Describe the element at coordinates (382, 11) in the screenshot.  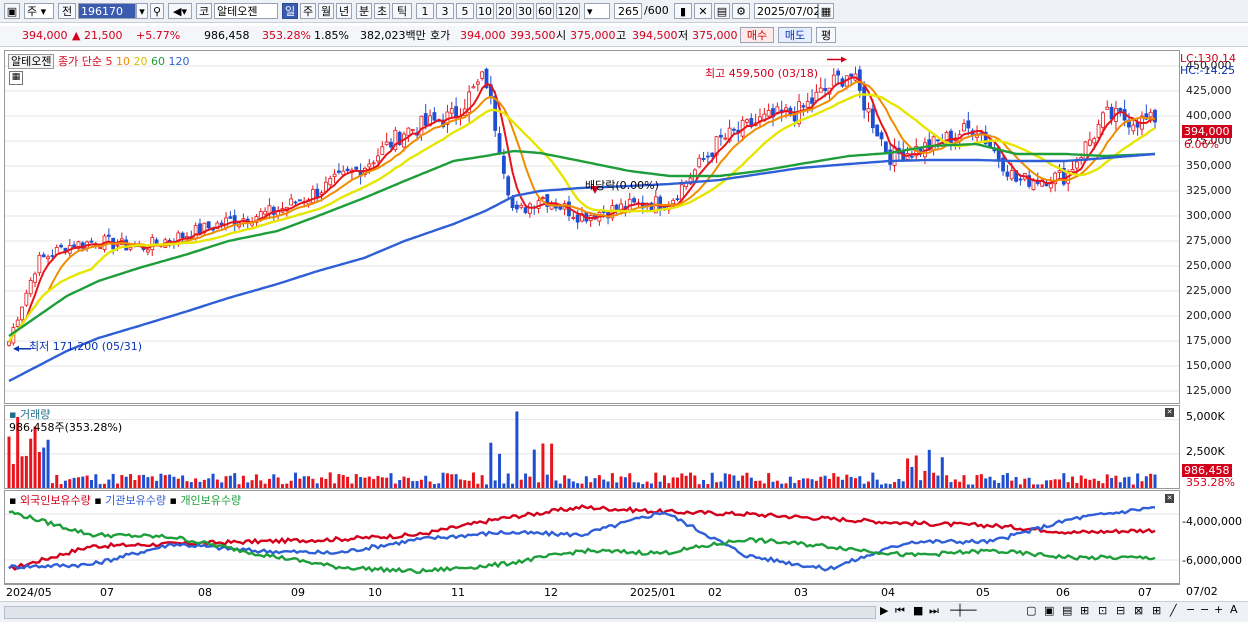
I see `tab-second: 초` at that location.